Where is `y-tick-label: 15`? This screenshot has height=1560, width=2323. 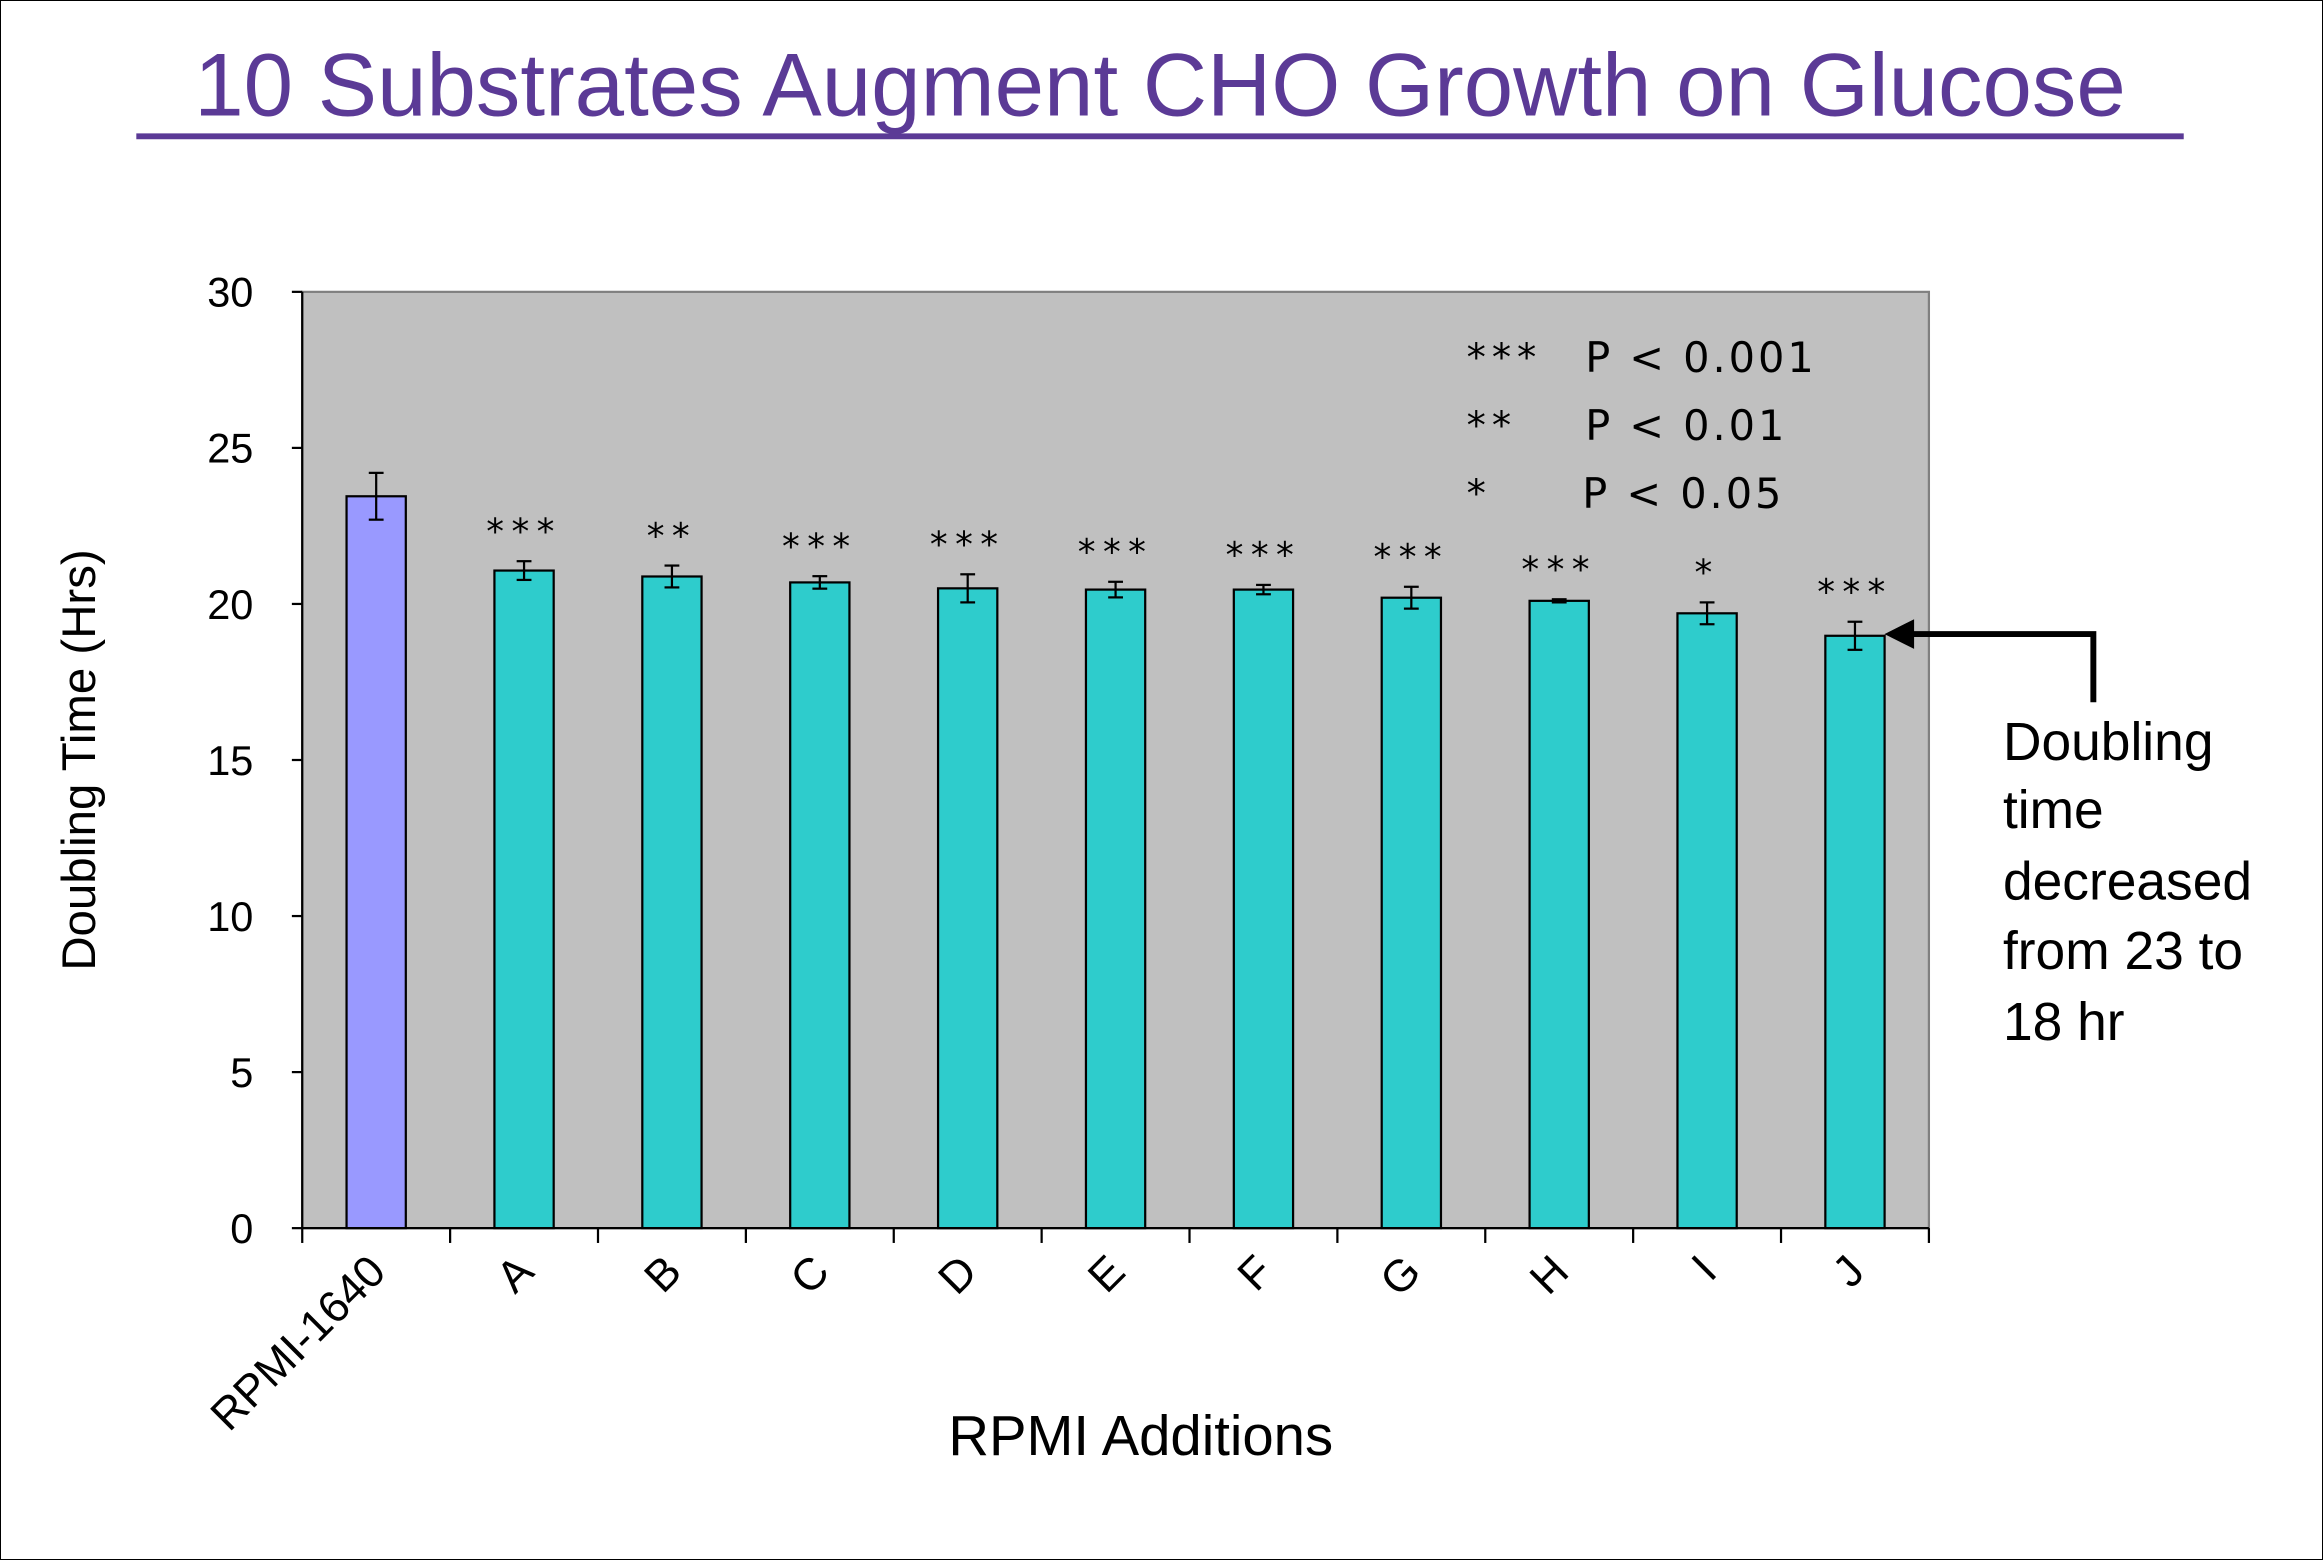
y-tick-label: 15 is located at coordinates (230, 760).